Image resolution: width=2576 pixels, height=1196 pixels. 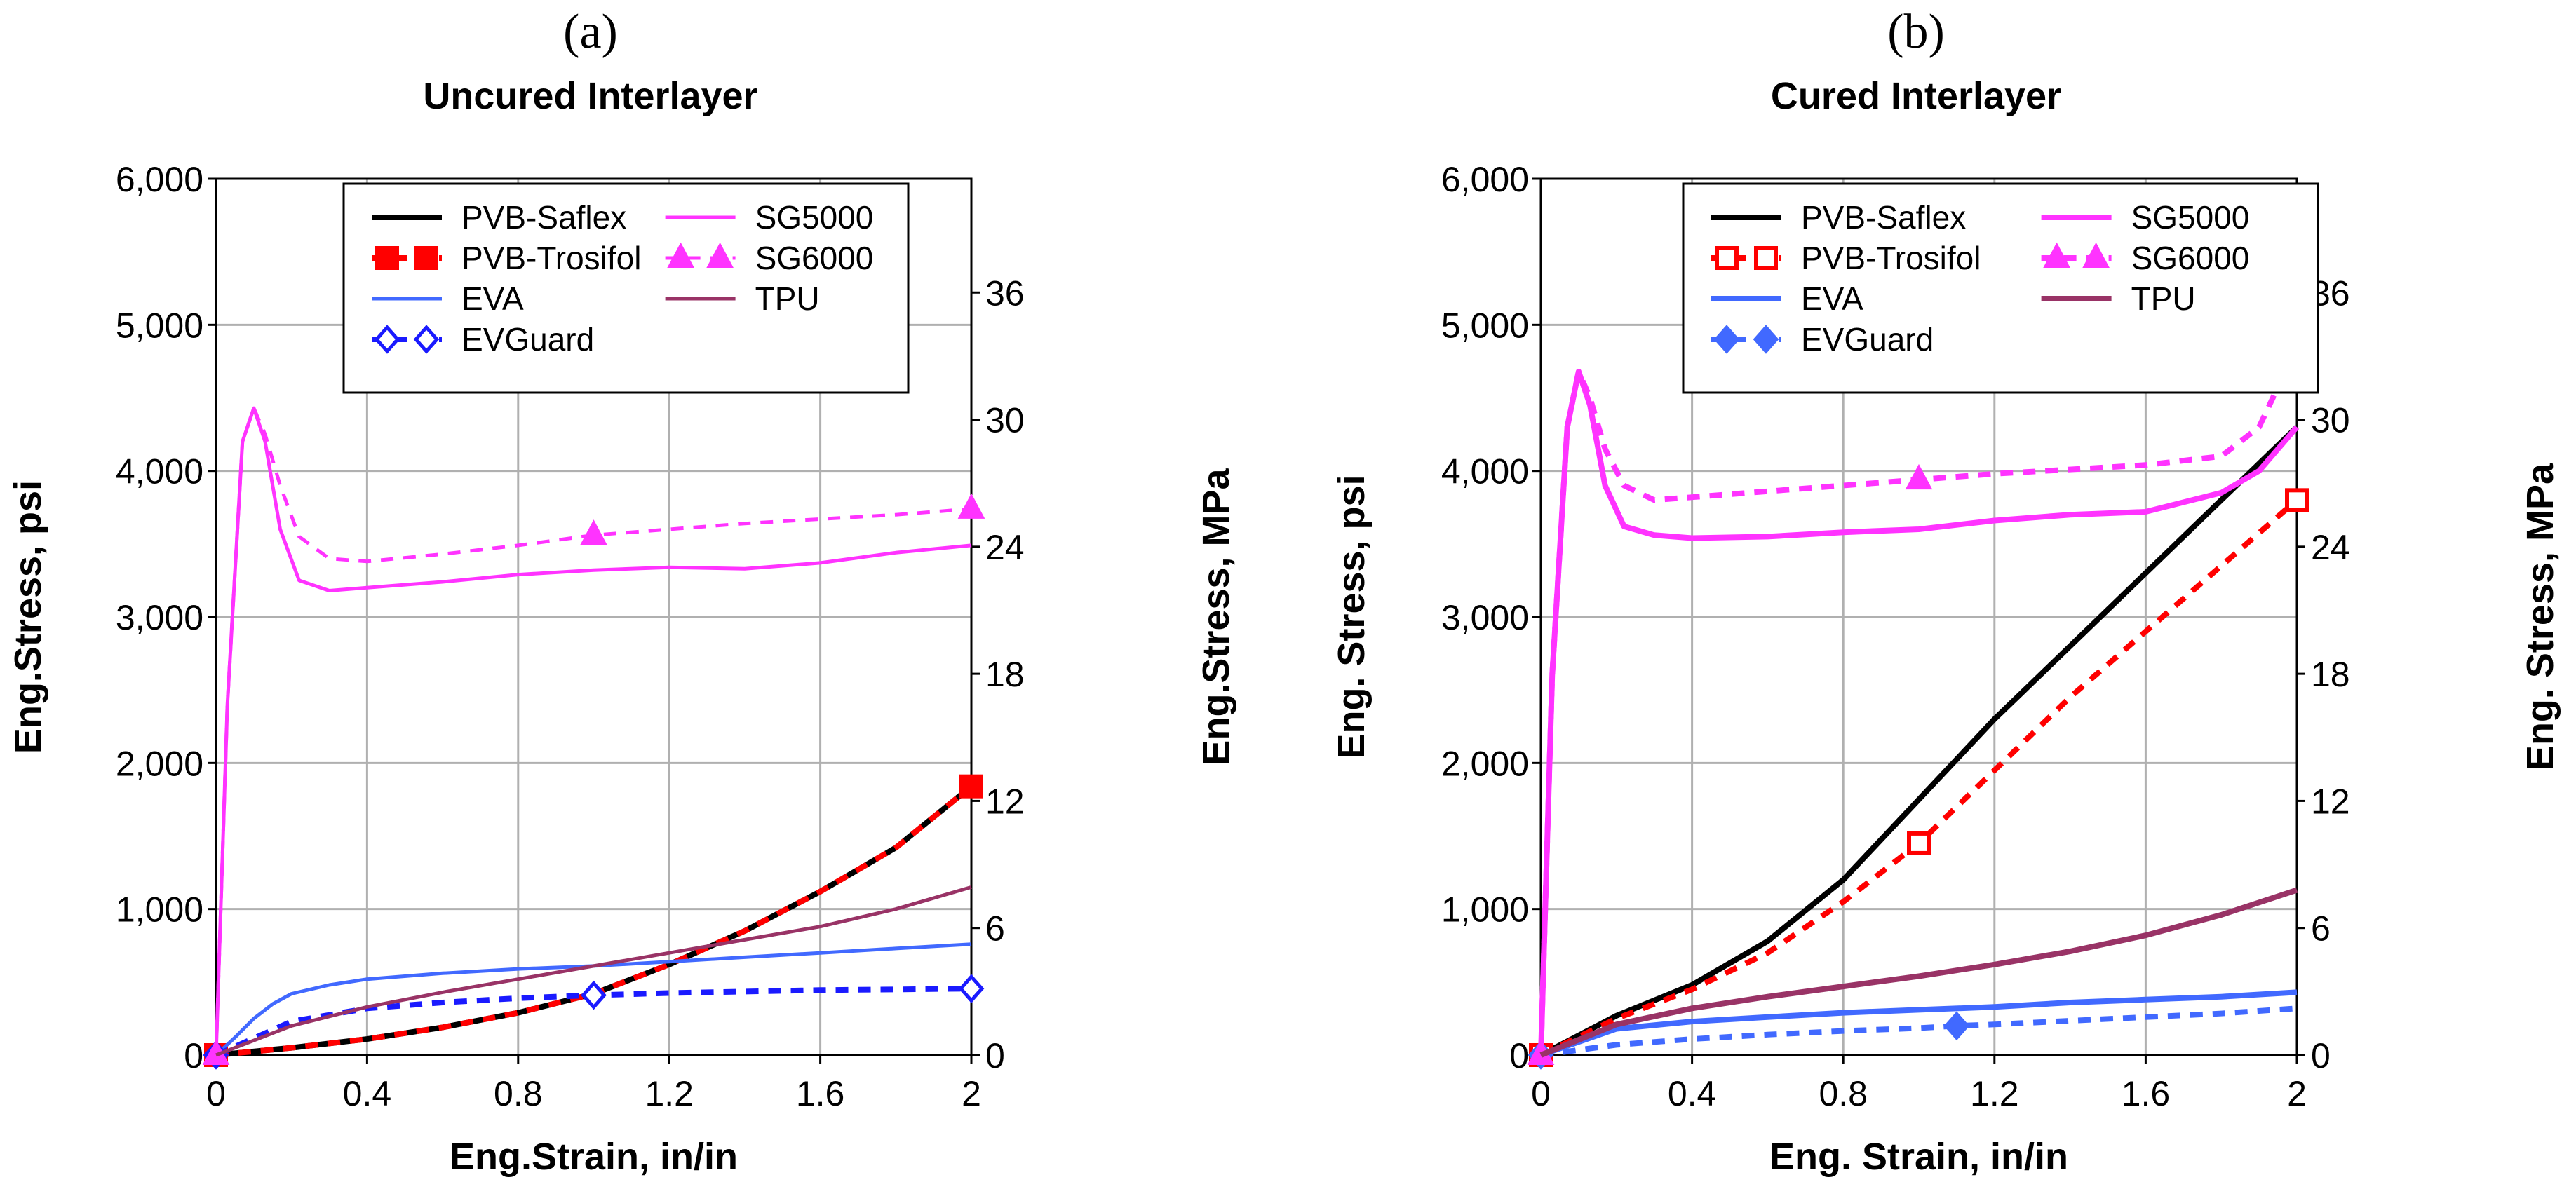 What do you see at coordinates (1005, 801) in the screenshot?
I see `chart-0-y2-tick-label: 12` at bounding box center [1005, 801].